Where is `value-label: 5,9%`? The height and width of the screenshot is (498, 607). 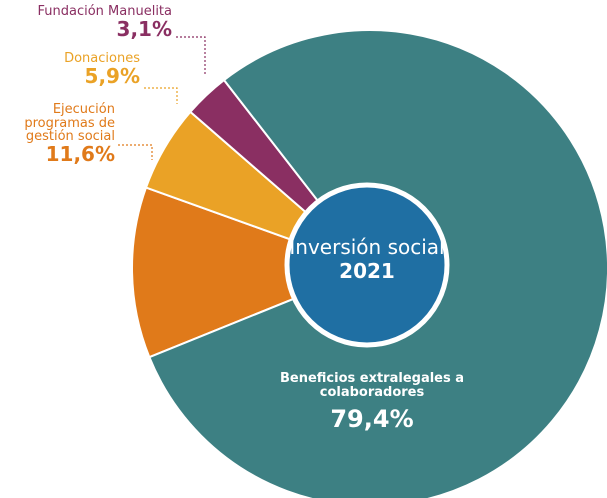 value-label: 5,9% is located at coordinates (112, 75).